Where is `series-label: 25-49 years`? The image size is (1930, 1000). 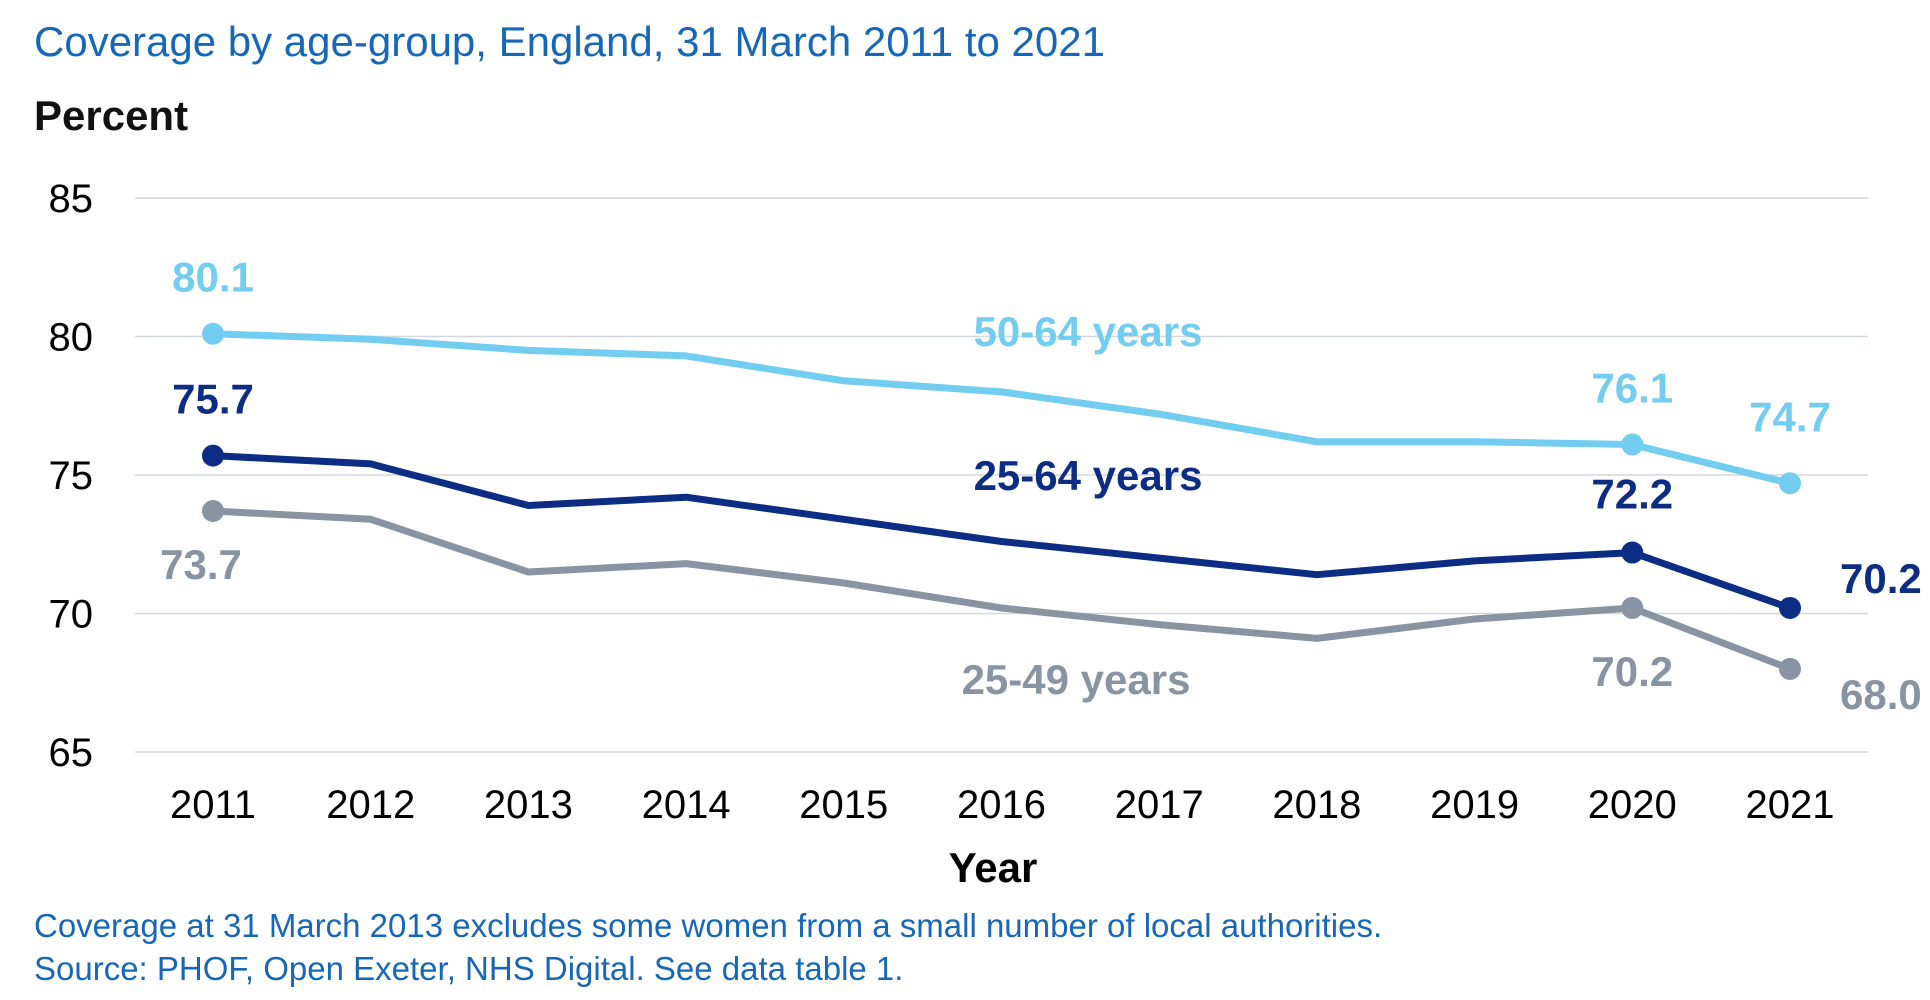 series-label: 25-49 years is located at coordinates (1076, 679).